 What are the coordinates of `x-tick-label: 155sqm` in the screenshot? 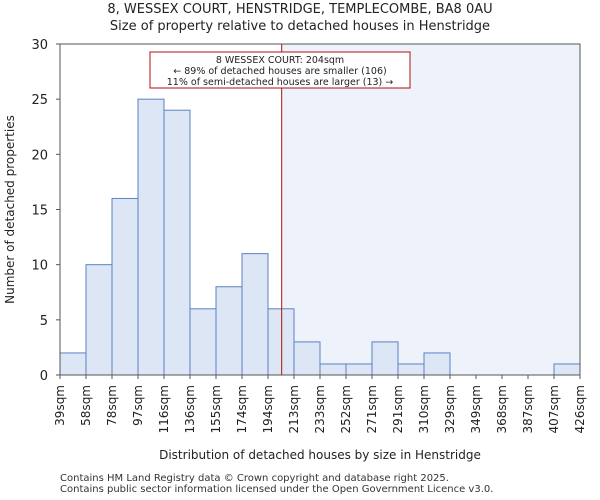 It's located at (216, 409).